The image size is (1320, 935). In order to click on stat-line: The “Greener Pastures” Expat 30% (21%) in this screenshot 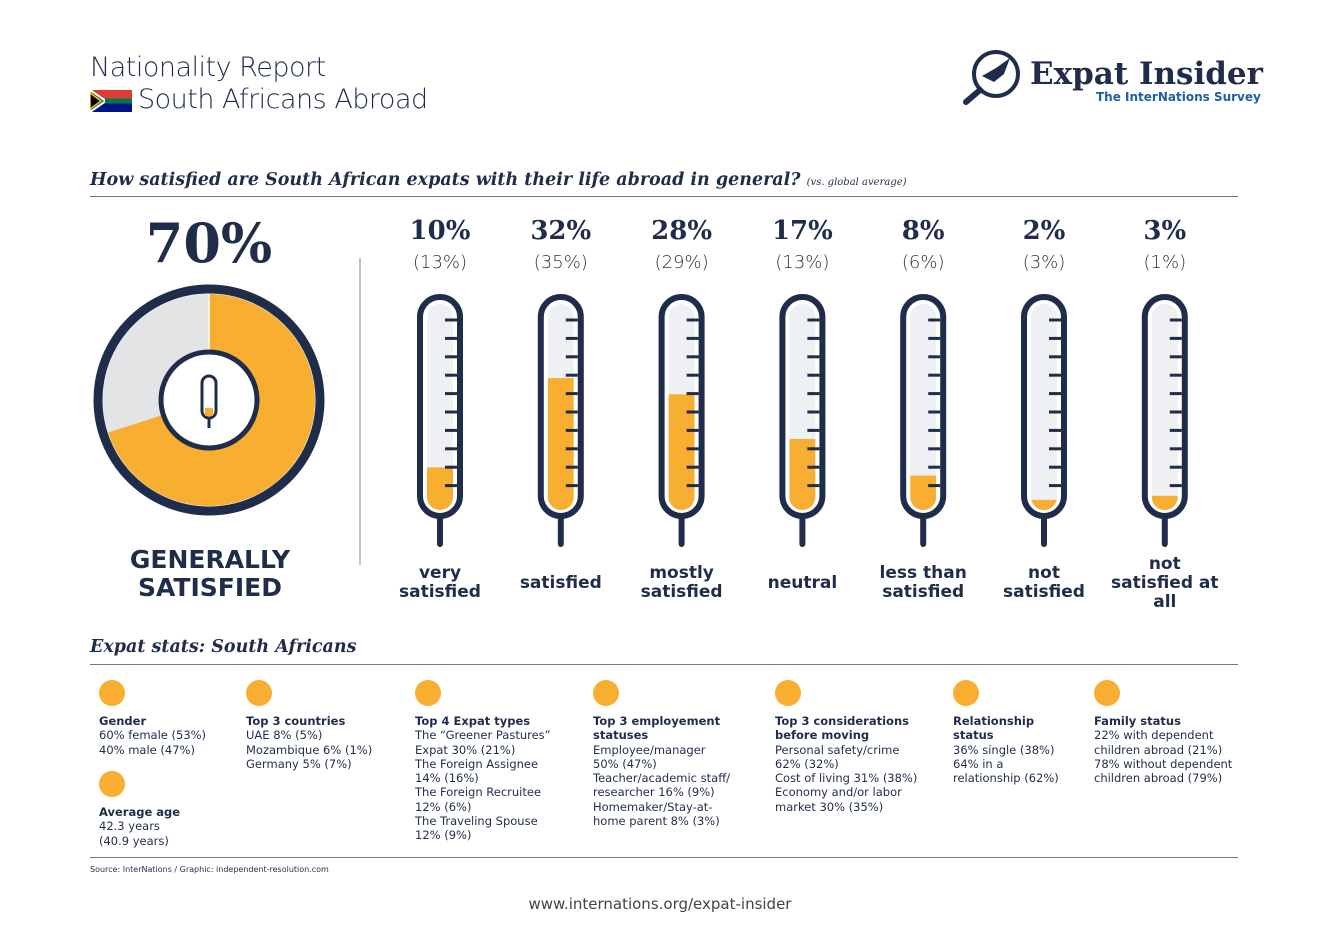, I will do `click(483, 742)`.